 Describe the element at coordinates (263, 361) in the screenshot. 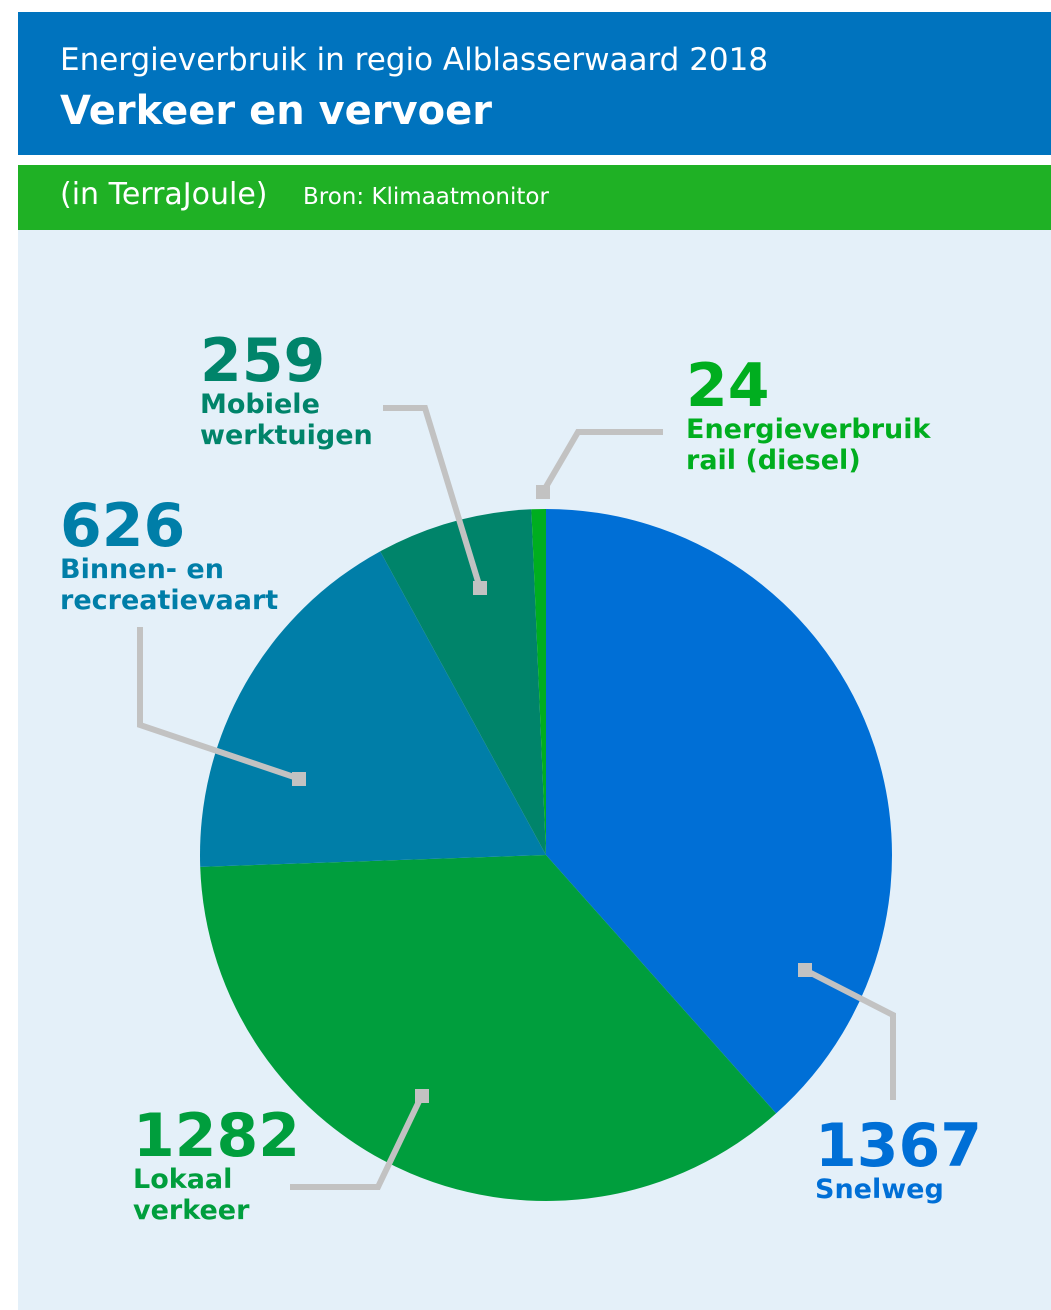

I see `value-label: 259` at that location.